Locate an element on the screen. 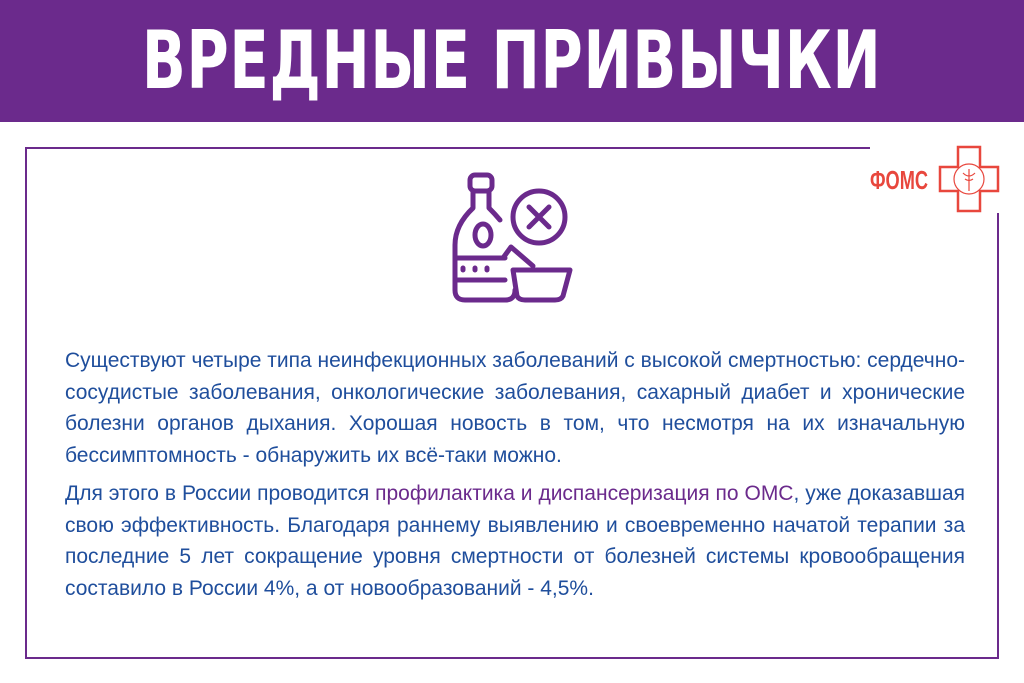 Image resolution: width=1024 pixels, height=683 pixels. logo-text: ФОМС is located at coordinates (899, 180).